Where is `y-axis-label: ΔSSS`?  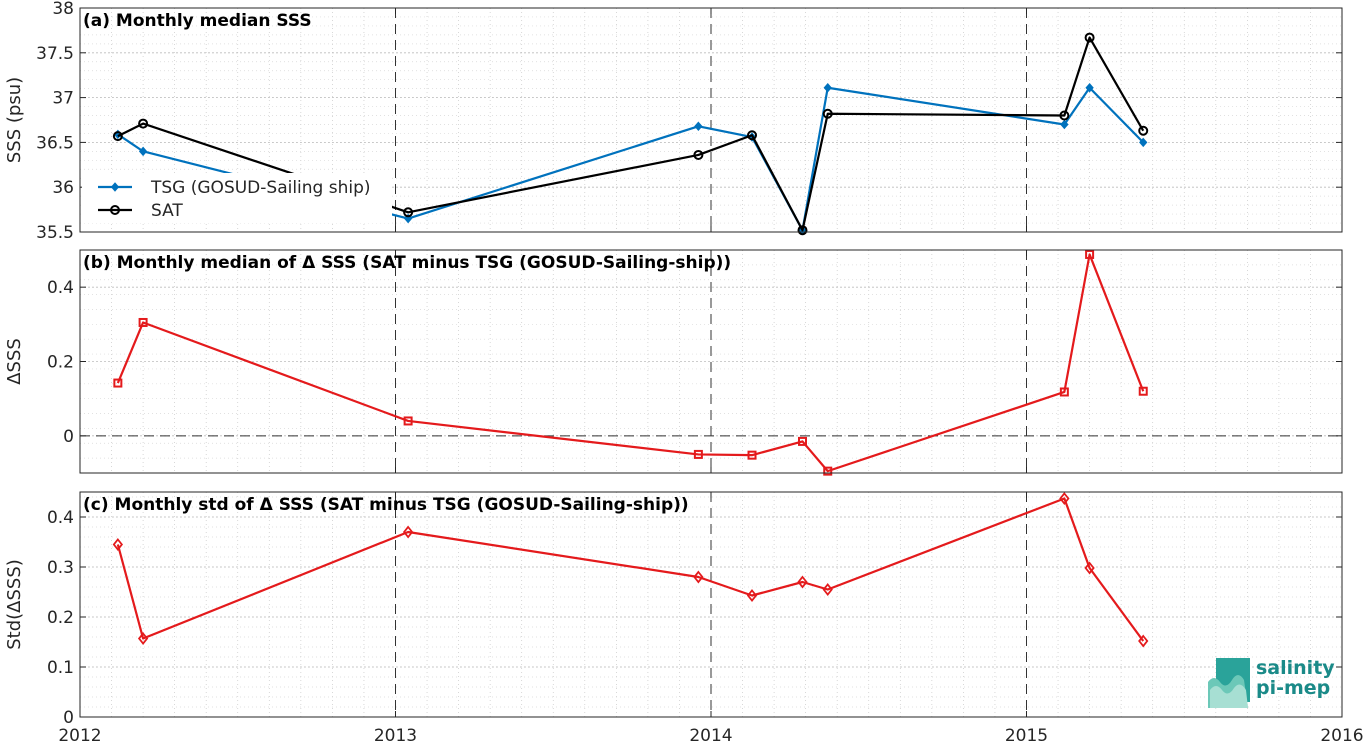
y-axis-label: ΔSSS is located at coordinates (14, 361).